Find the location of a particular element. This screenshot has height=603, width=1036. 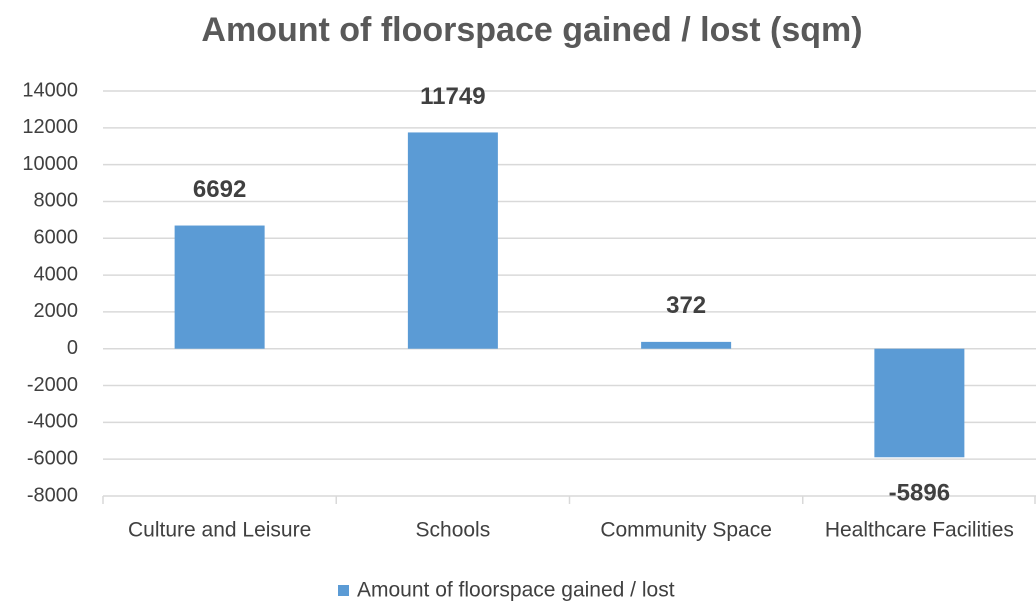

y-tick-label: 2000 is located at coordinates (56, 311).